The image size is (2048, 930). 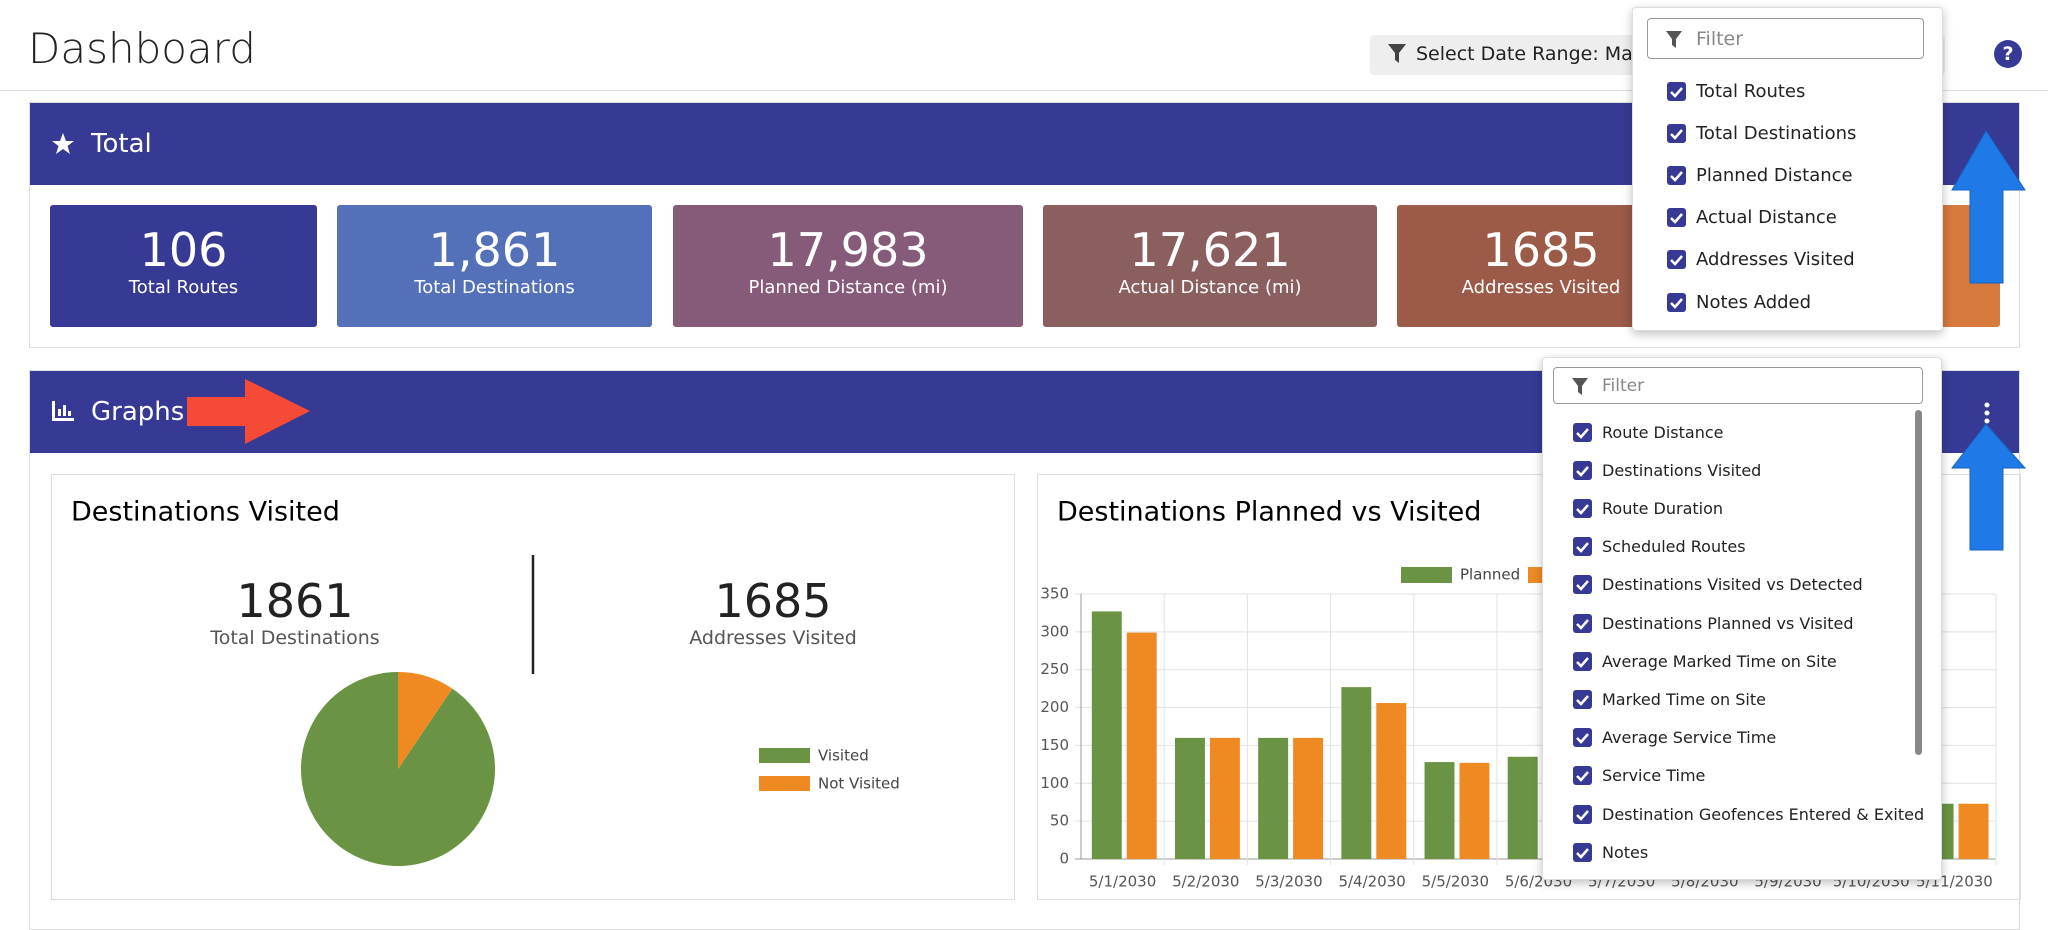 What do you see at coordinates (1787, 91) in the screenshot?
I see `menu-item: Total Routes` at bounding box center [1787, 91].